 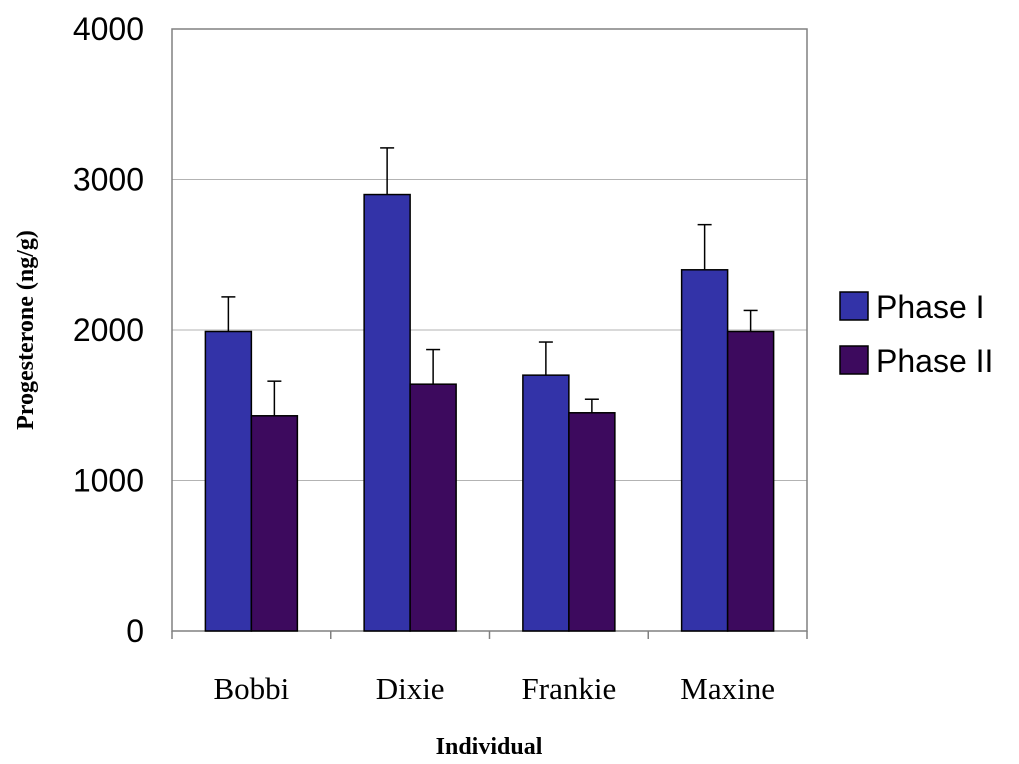 What do you see at coordinates (108, 180) in the screenshot?
I see `y-tick-label: 3000` at bounding box center [108, 180].